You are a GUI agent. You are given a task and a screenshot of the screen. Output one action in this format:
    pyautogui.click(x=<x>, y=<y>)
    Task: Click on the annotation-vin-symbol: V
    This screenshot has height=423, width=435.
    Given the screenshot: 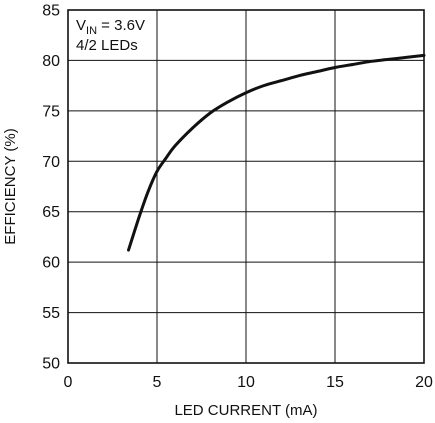 What is the action you would take?
    pyautogui.click(x=81, y=25)
    